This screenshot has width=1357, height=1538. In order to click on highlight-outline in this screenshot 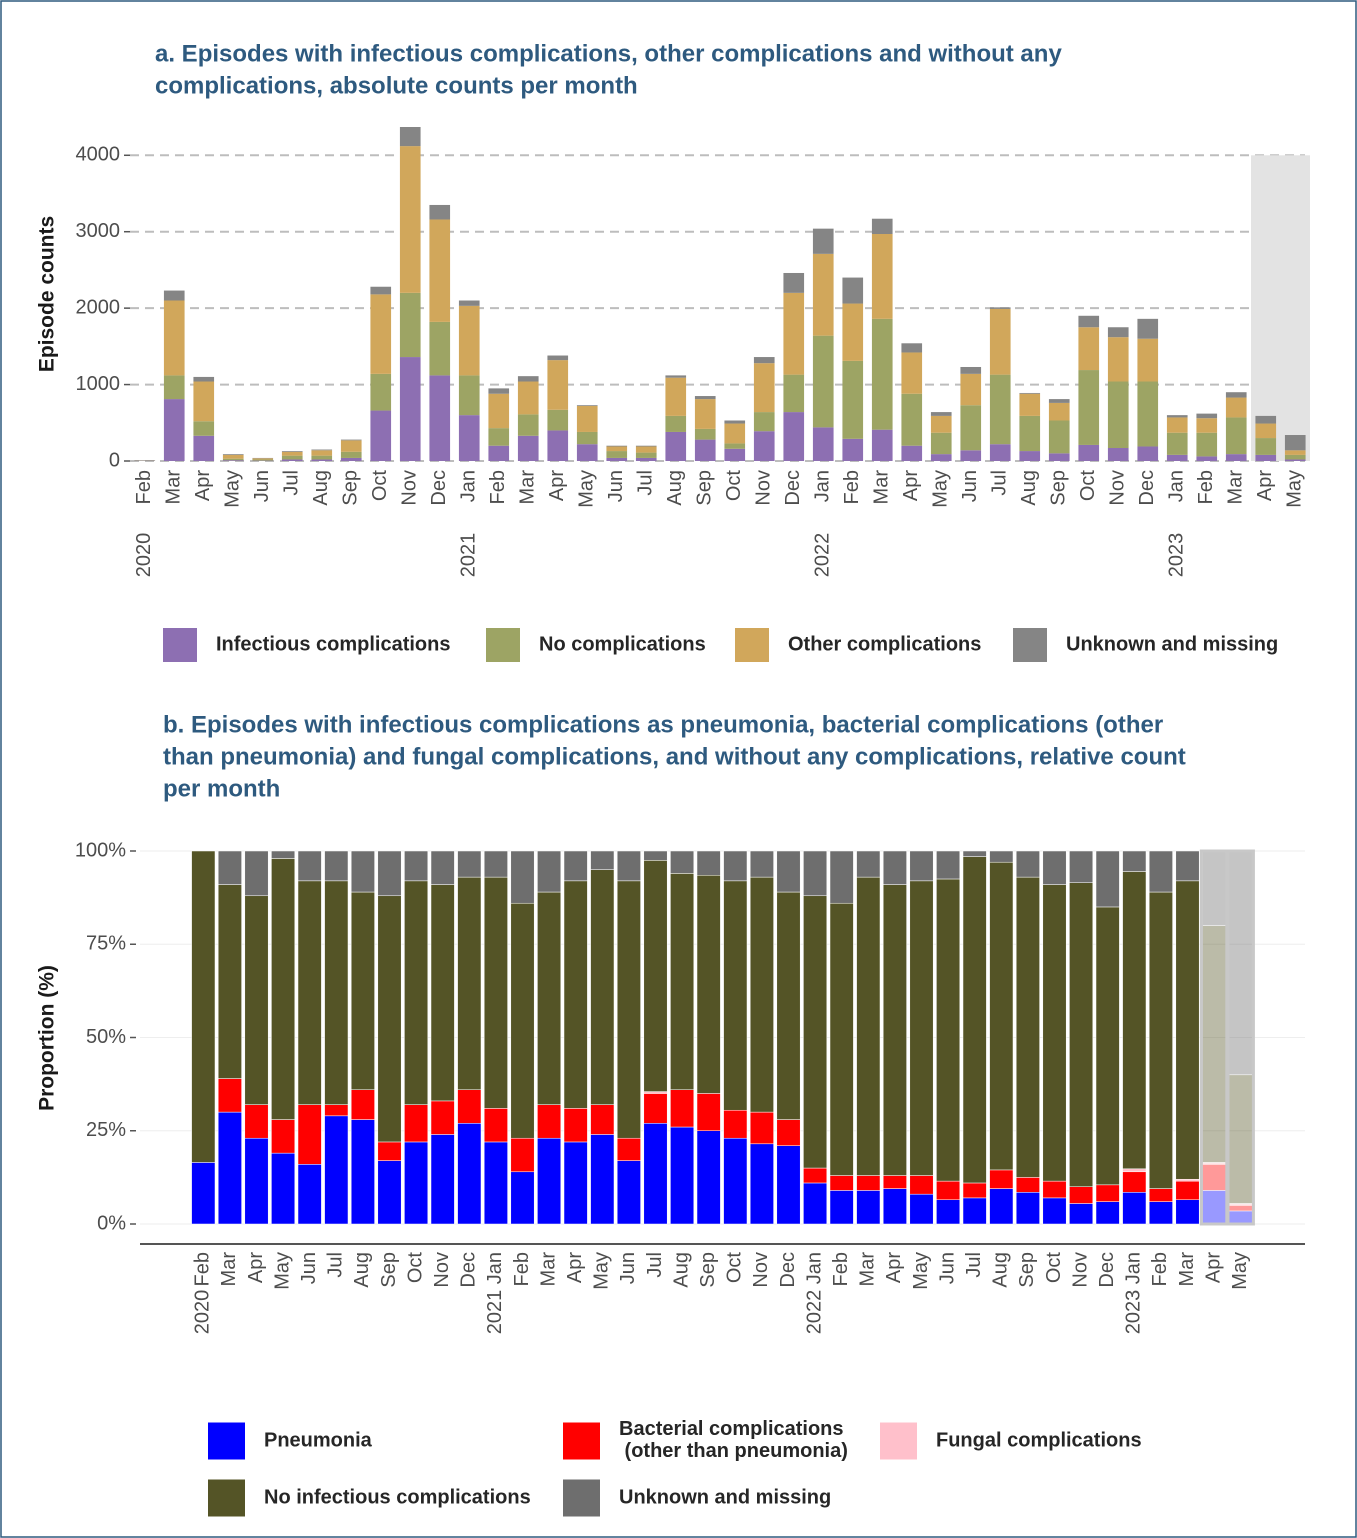, I will do `click(1240, 1037)`.